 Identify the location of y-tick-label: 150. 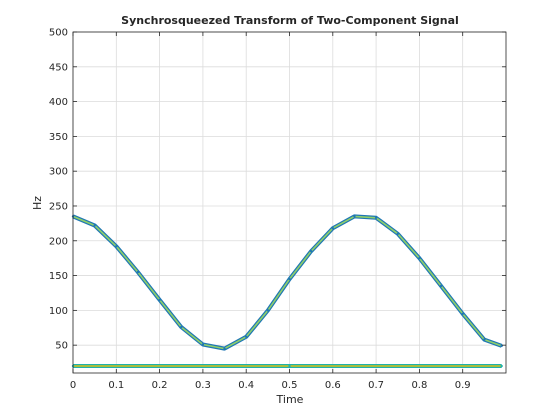
(58, 276).